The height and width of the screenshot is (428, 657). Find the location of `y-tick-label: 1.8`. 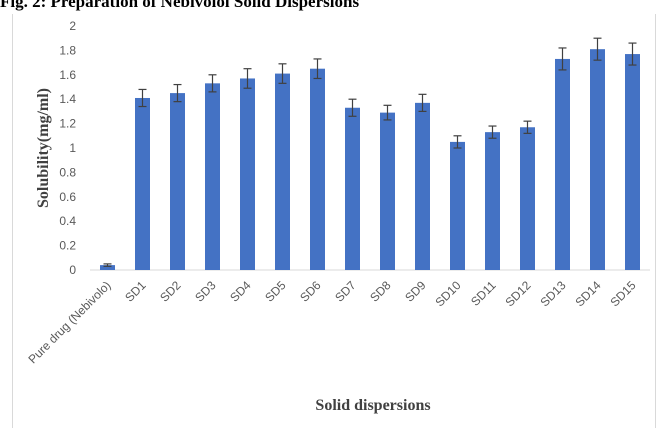

y-tick-label: 1.8 is located at coordinates (67, 50).